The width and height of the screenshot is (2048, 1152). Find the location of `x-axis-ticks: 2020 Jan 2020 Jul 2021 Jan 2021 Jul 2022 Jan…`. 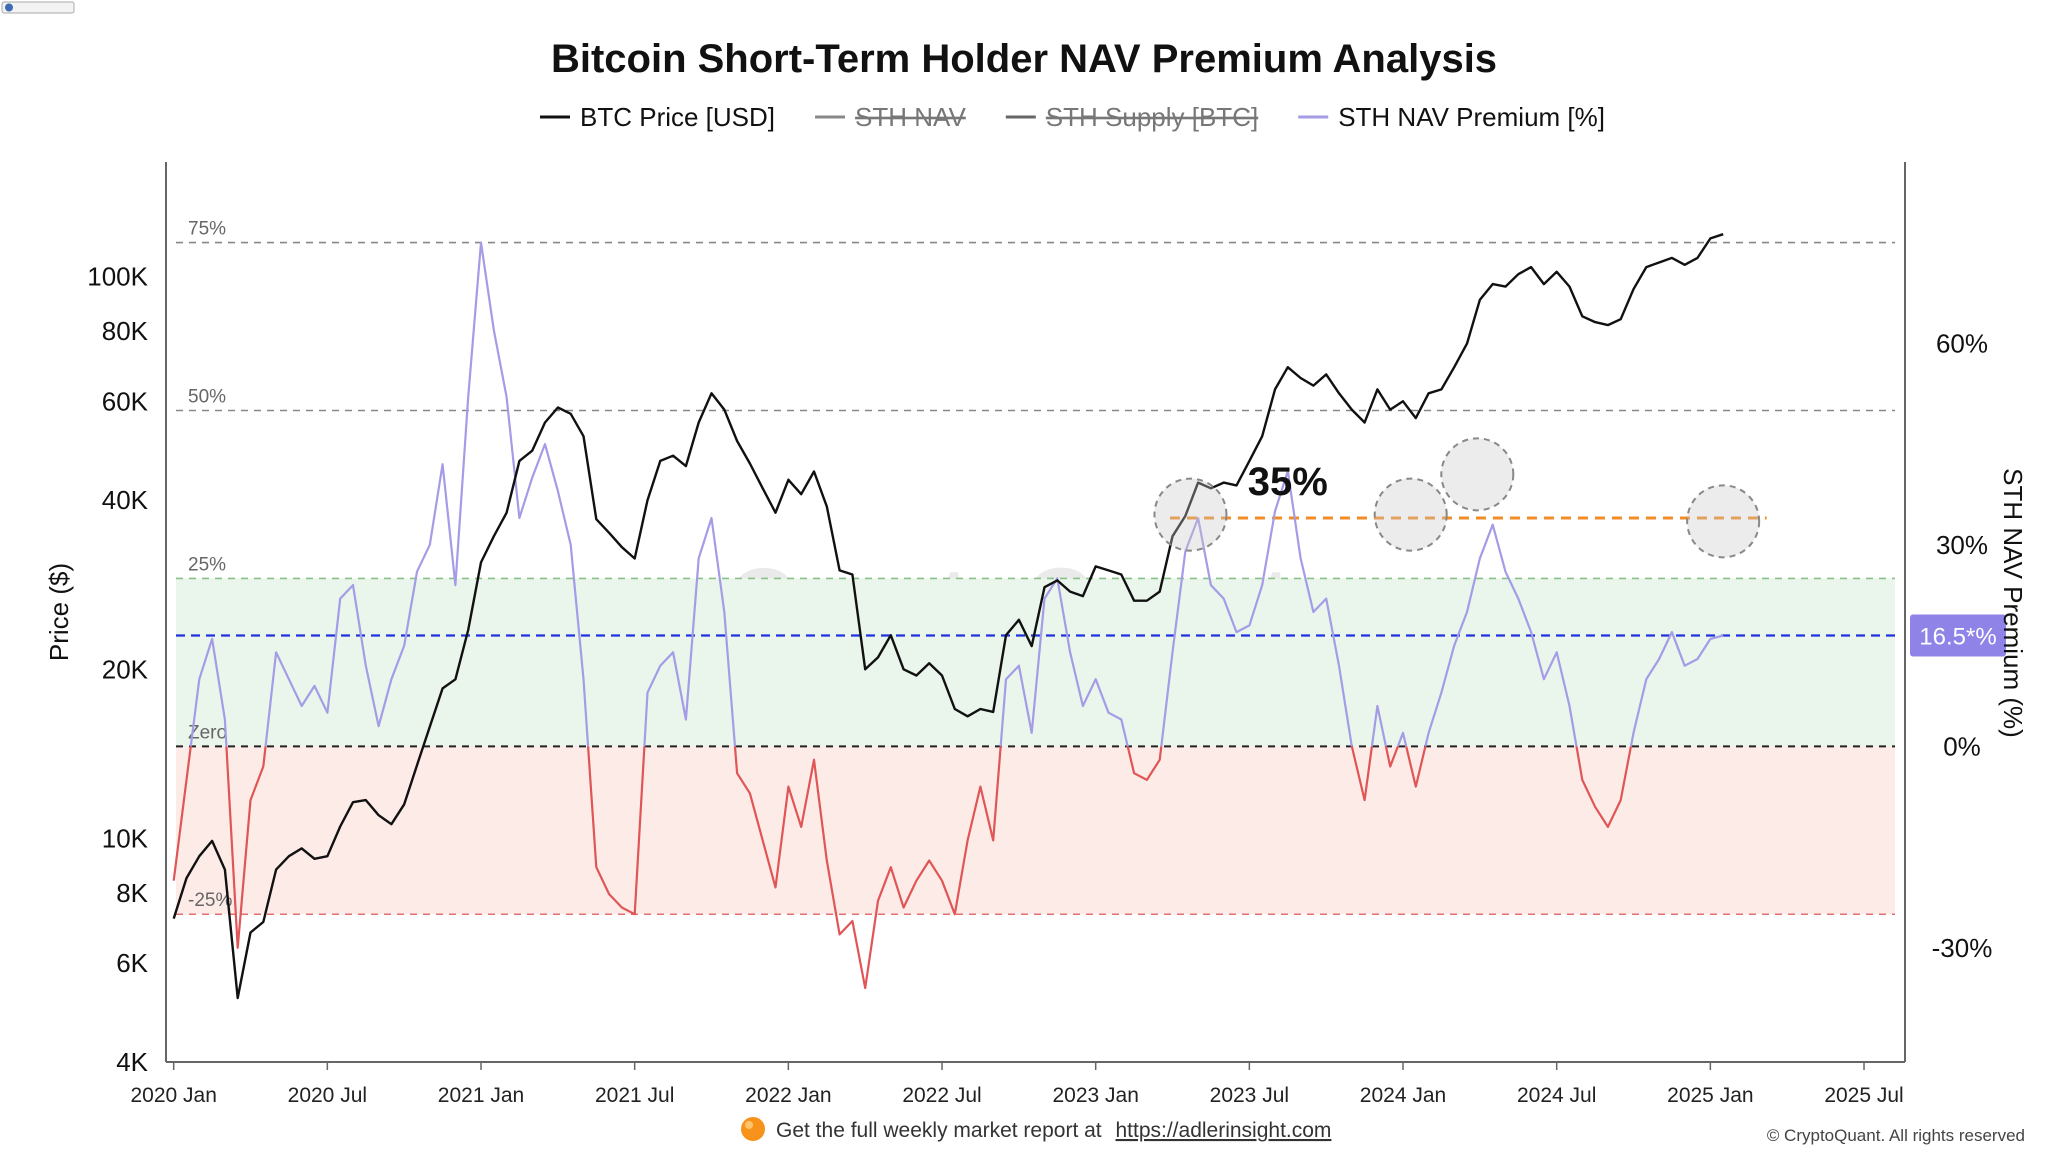

x-axis-ticks: 2020 Jan 2020 Jul 2021 Jan 2021 Jul 2022 Jan… is located at coordinates (1017, 1084).